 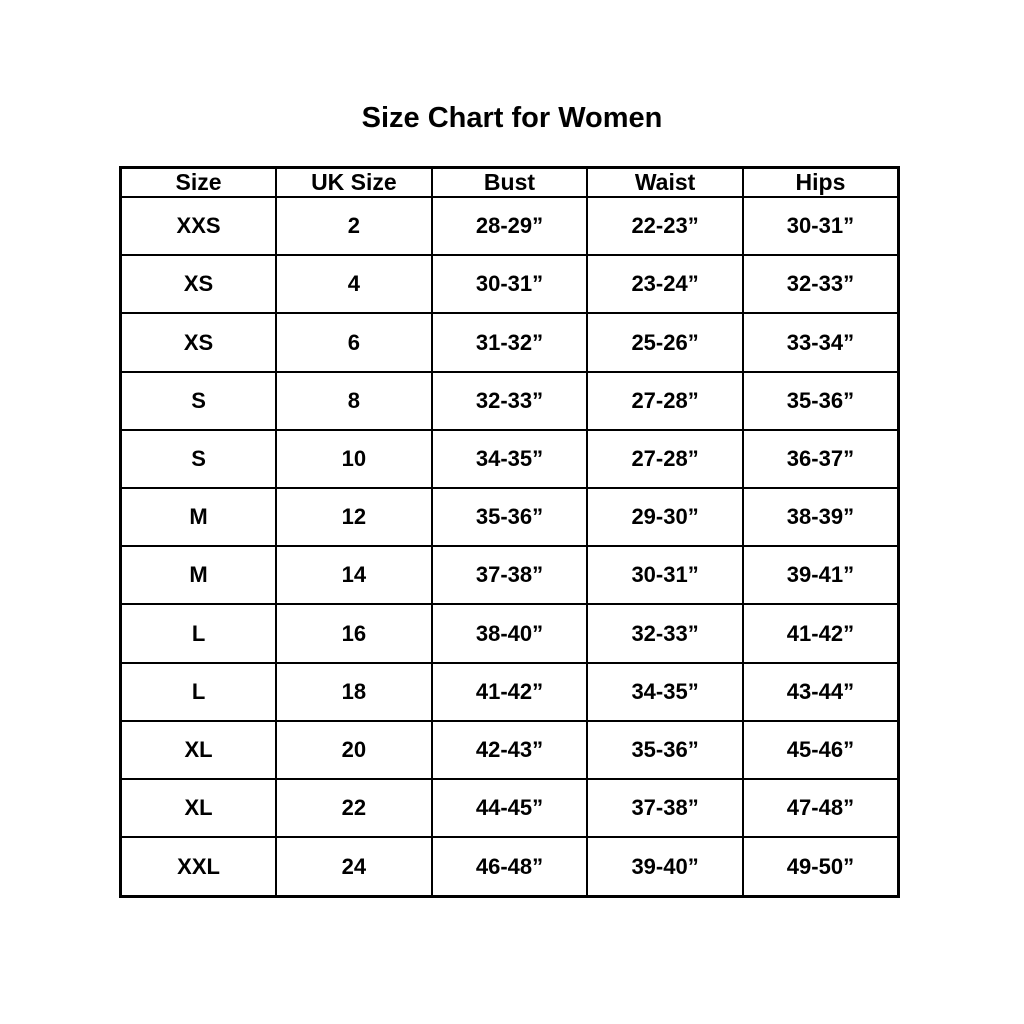 I want to click on cell-hips: 45-46”, so click(x=820, y=750).